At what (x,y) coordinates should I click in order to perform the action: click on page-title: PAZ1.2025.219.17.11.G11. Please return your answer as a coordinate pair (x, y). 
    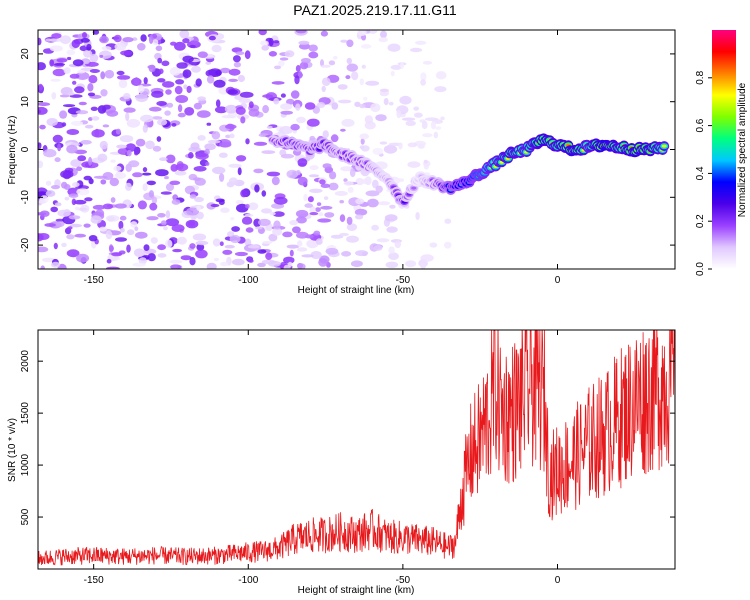
    Looking at the image, I should click on (375, 10).